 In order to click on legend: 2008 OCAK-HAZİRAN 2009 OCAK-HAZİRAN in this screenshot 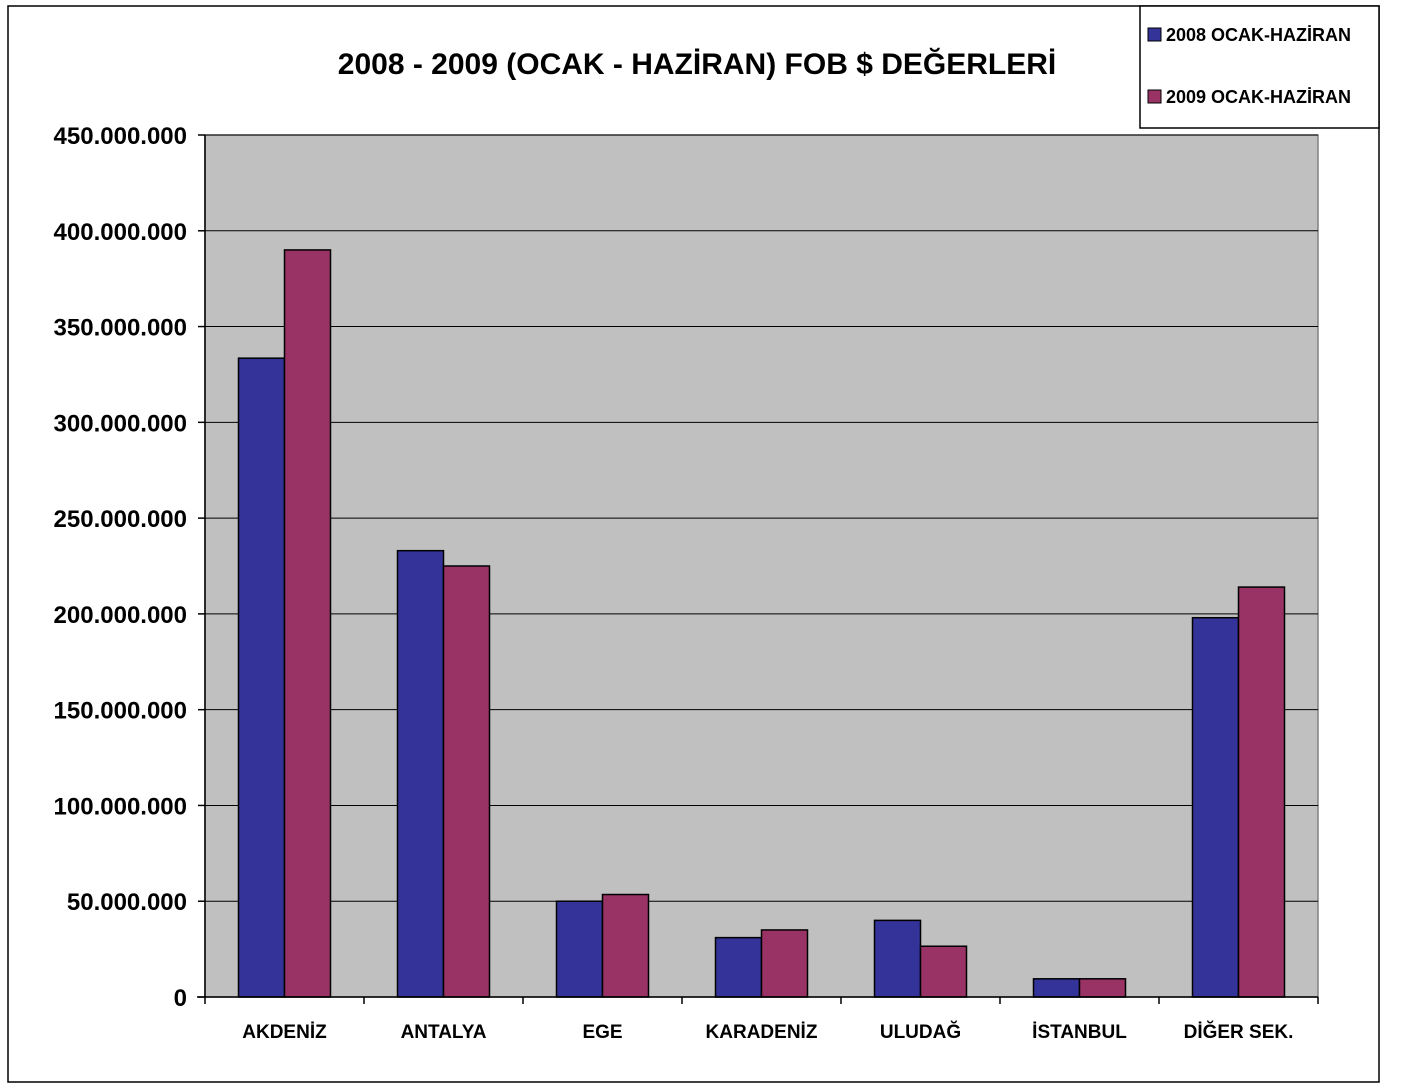, I will do `click(1259, 67)`.